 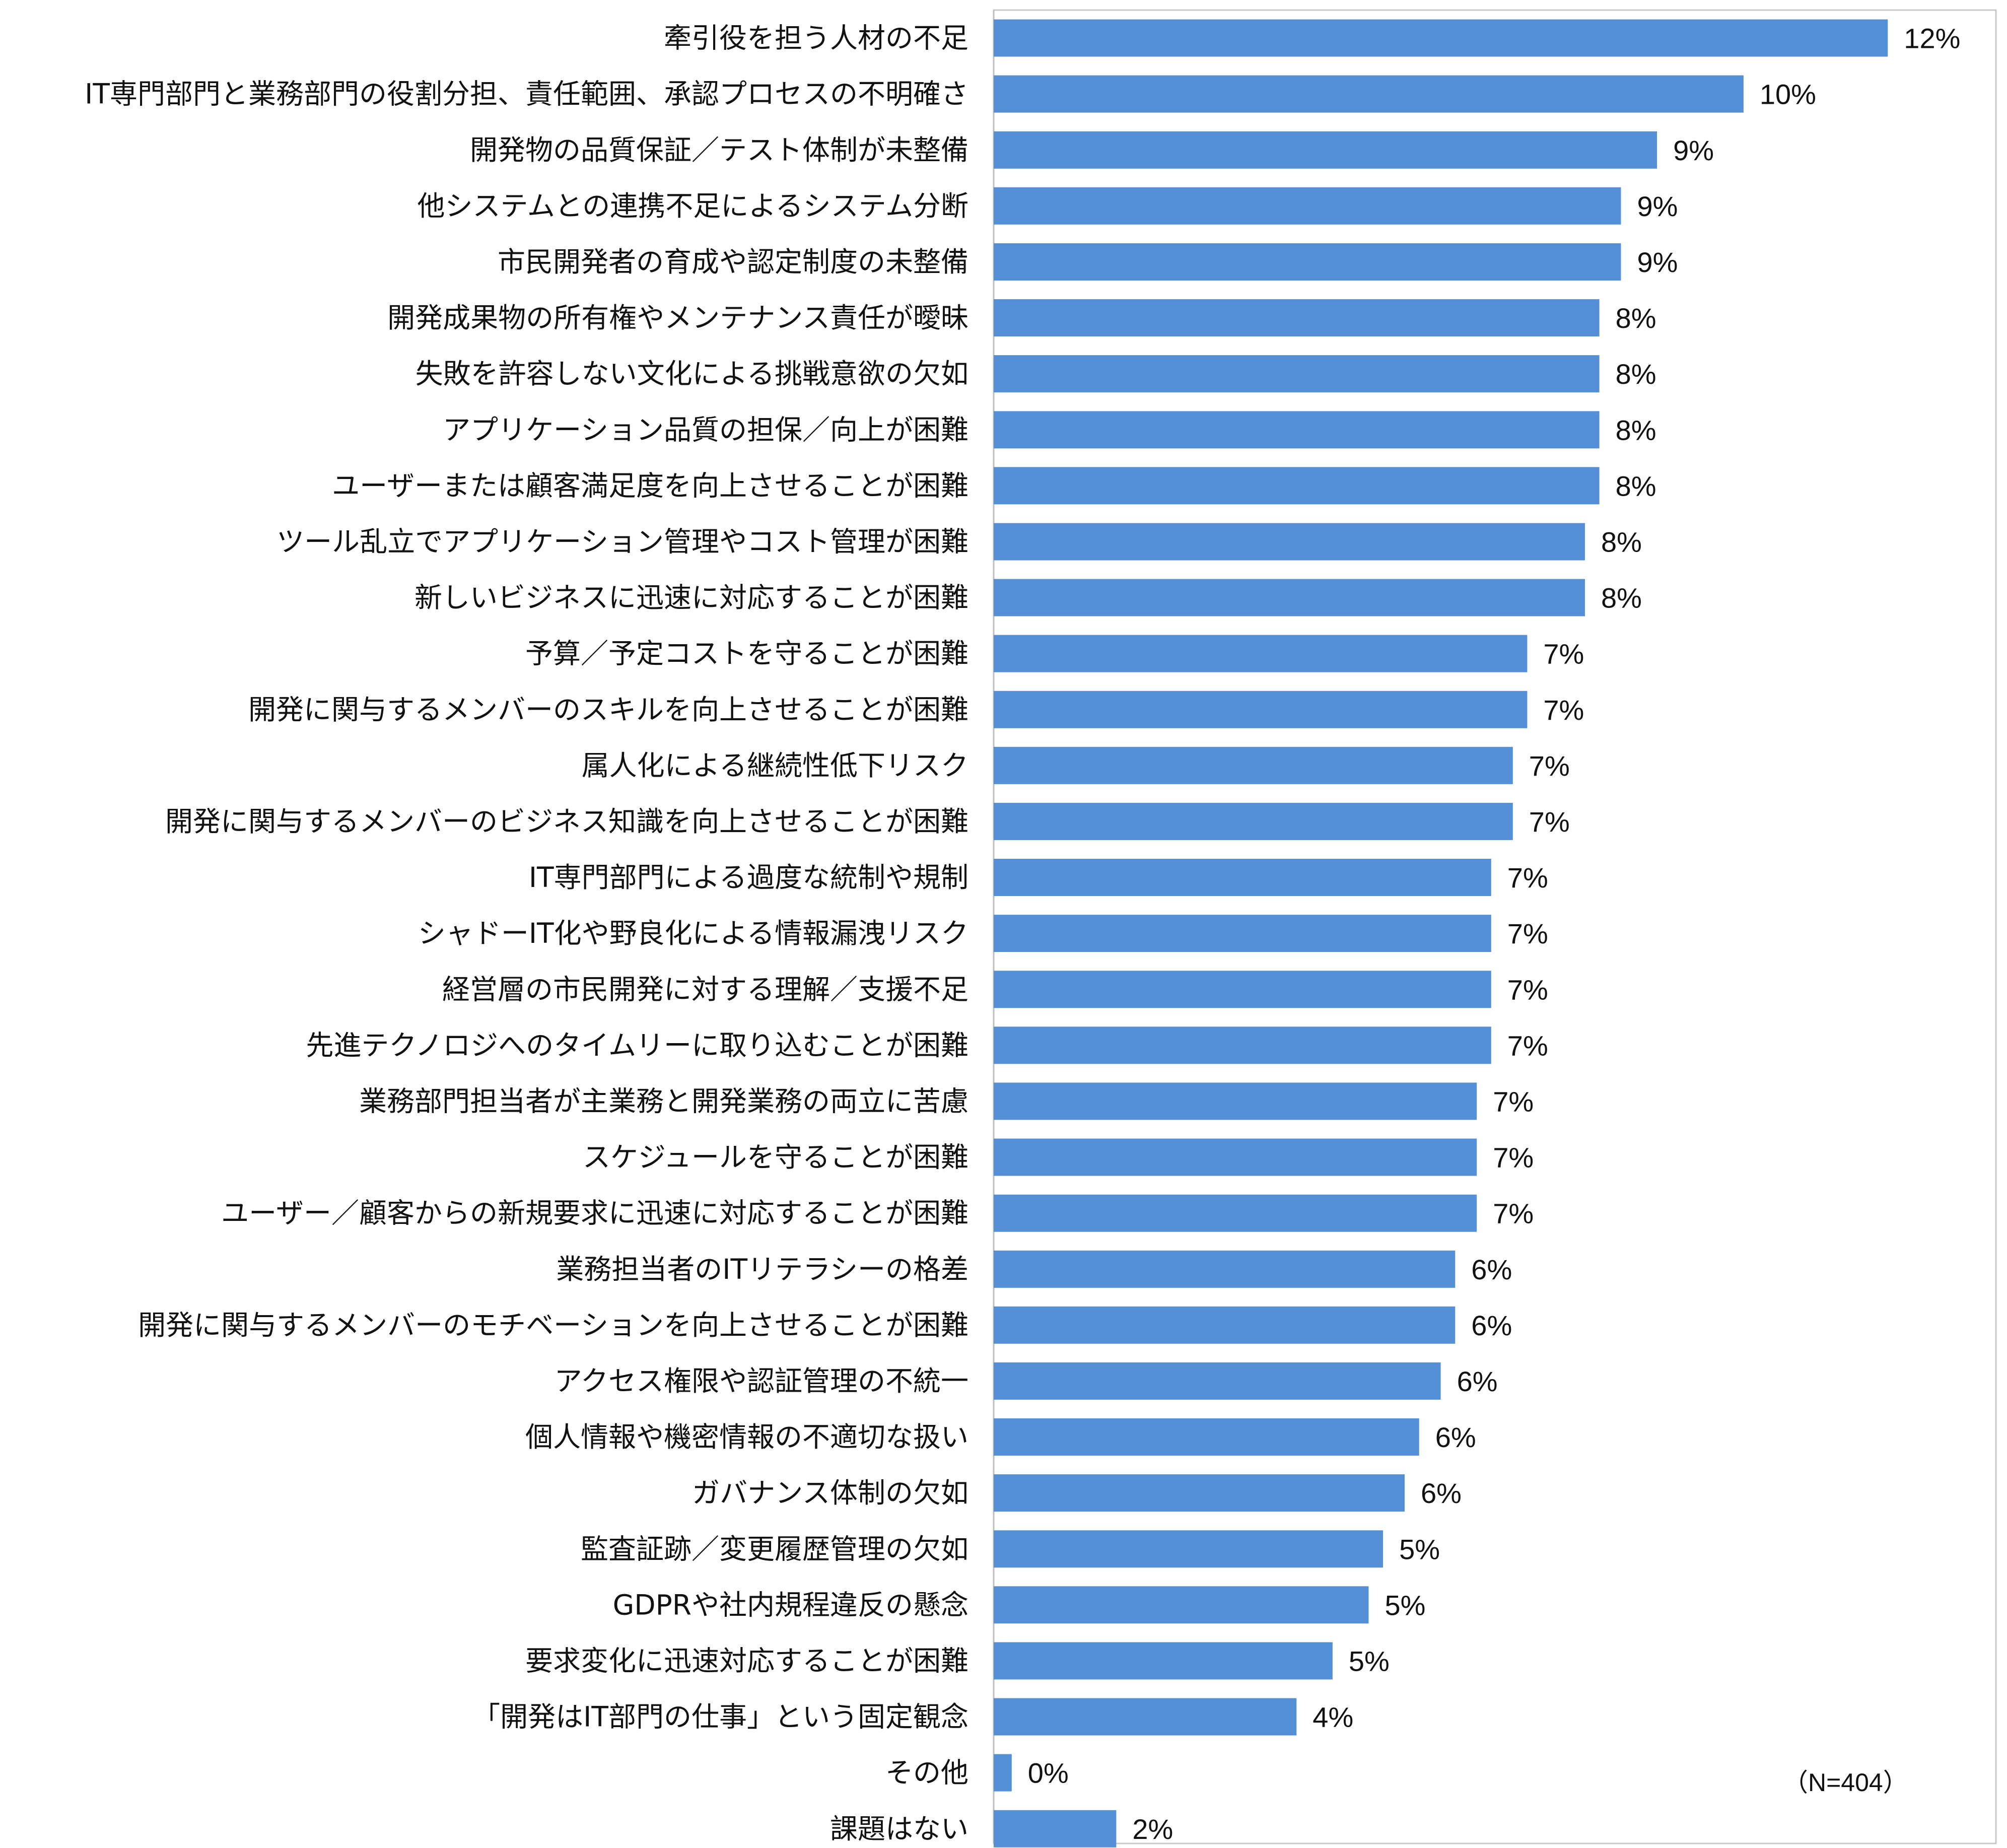 I want to click on category-label: ツール乱立でアプリケーション管理やコスト管理が困難, so click(x=622, y=542).